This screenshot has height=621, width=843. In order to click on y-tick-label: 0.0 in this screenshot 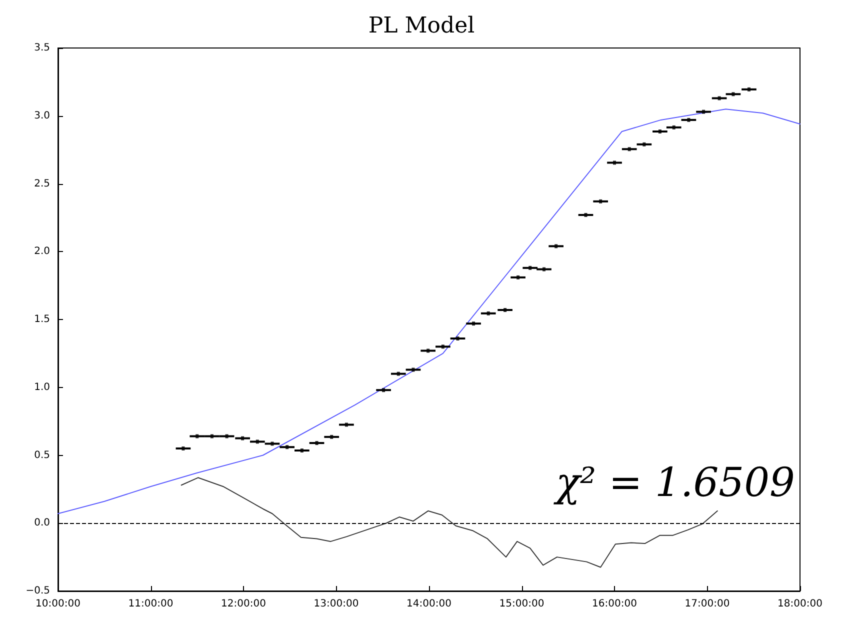, I will do `click(42, 523)`.